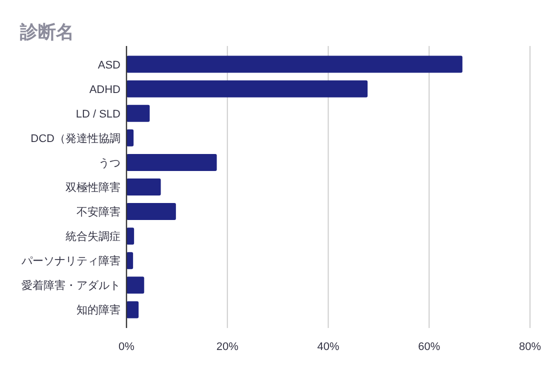 The height and width of the screenshot is (371, 549). Describe the element at coordinates (46, 32) in the screenshot. I see `chart-title: 診断名` at that location.